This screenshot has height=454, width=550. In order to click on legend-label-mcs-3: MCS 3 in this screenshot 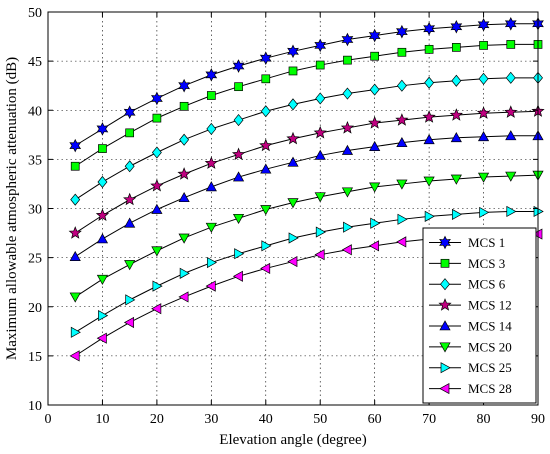, I will do `click(486, 263)`.